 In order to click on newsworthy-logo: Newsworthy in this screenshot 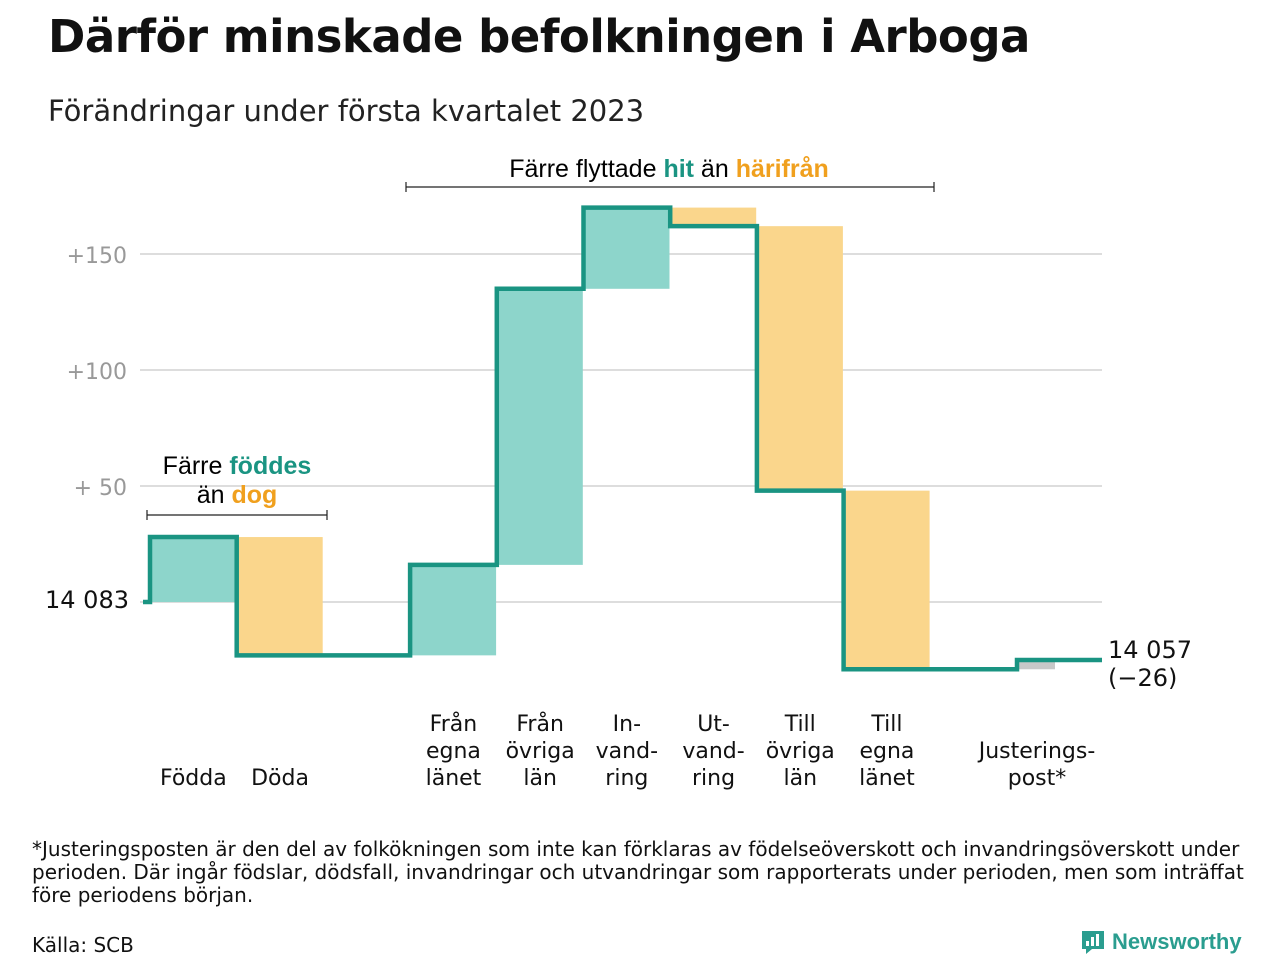, I will do `click(1161, 942)`.